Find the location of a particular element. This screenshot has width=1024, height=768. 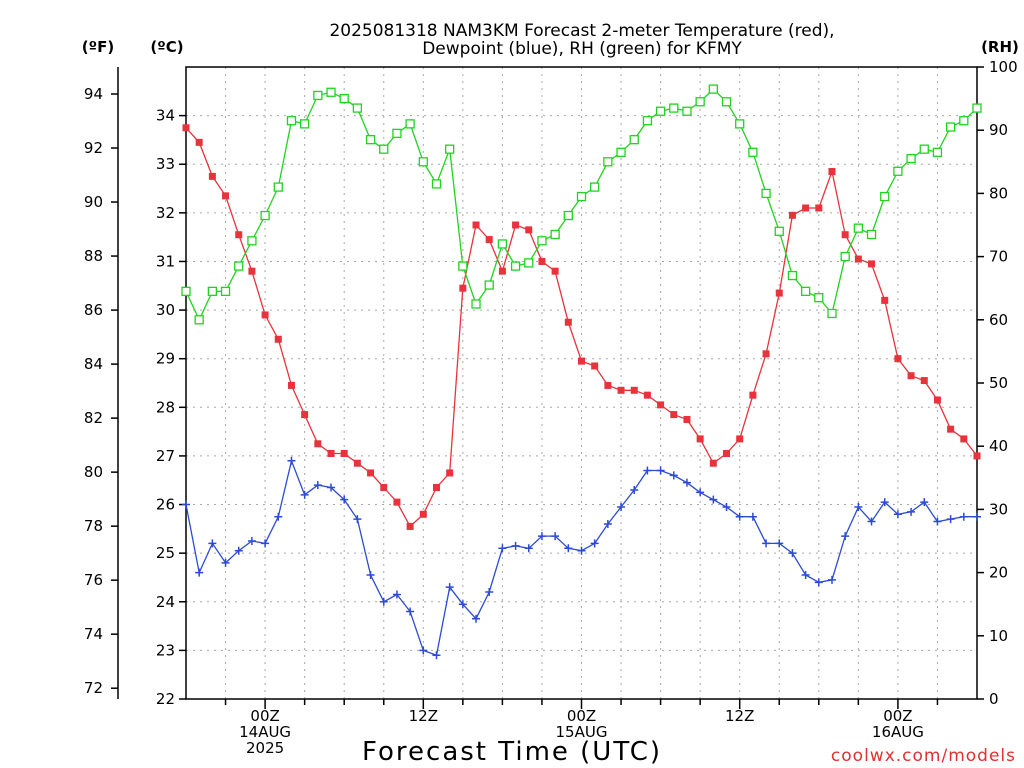

celsius-tick-label: 31 is located at coordinates (165, 261).